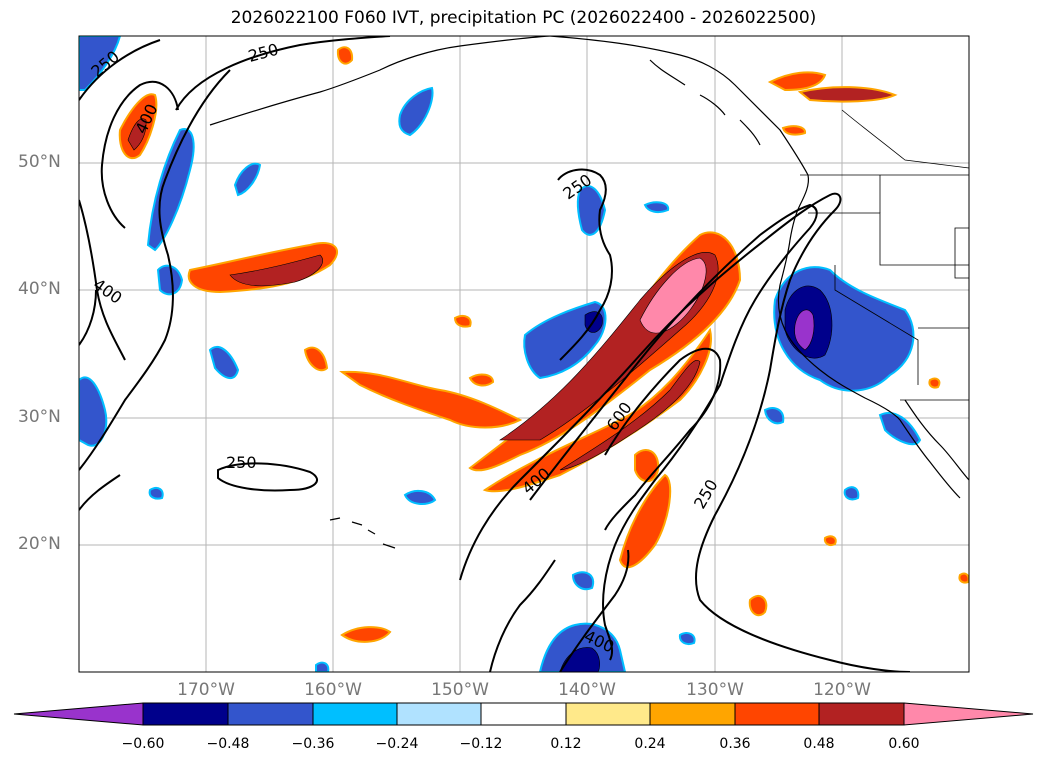 The image size is (1047, 765). I want to click on us-west-coast, so click(839, 330).